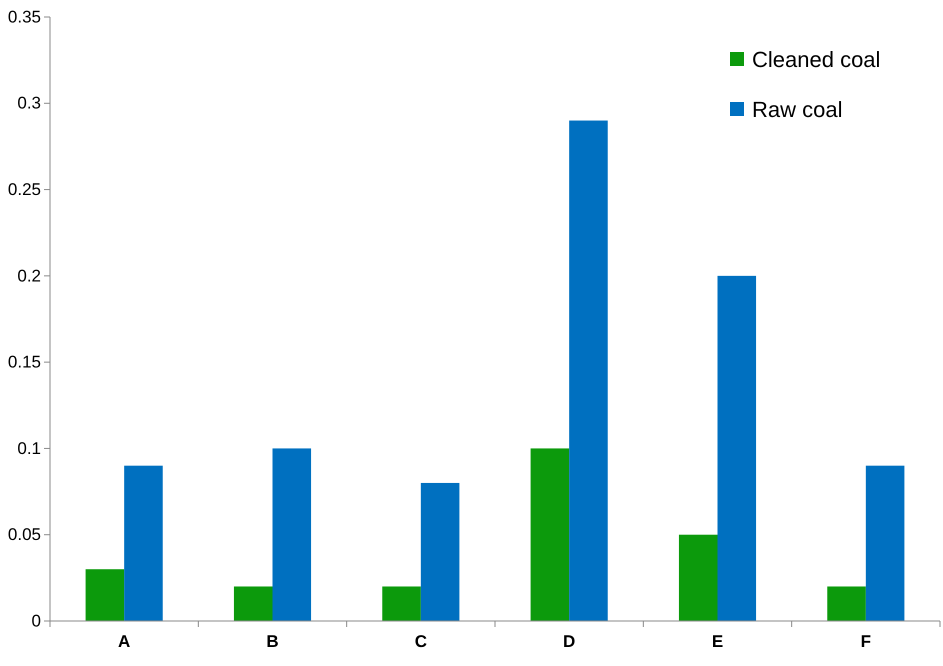 The width and height of the screenshot is (943, 666). What do you see at coordinates (24, 190) in the screenshot?
I see `y-tick-label: 0.25` at bounding box center [24, 190].